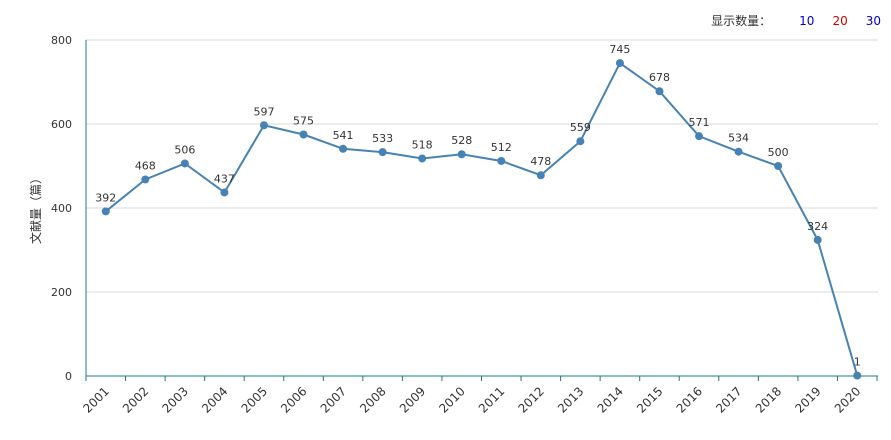 This screenshot has width=891, height=440. What do you see at coordinates (501, 147) in the screenshot?
I see `data-label-2011: 512` at bounding box center [501, 147].